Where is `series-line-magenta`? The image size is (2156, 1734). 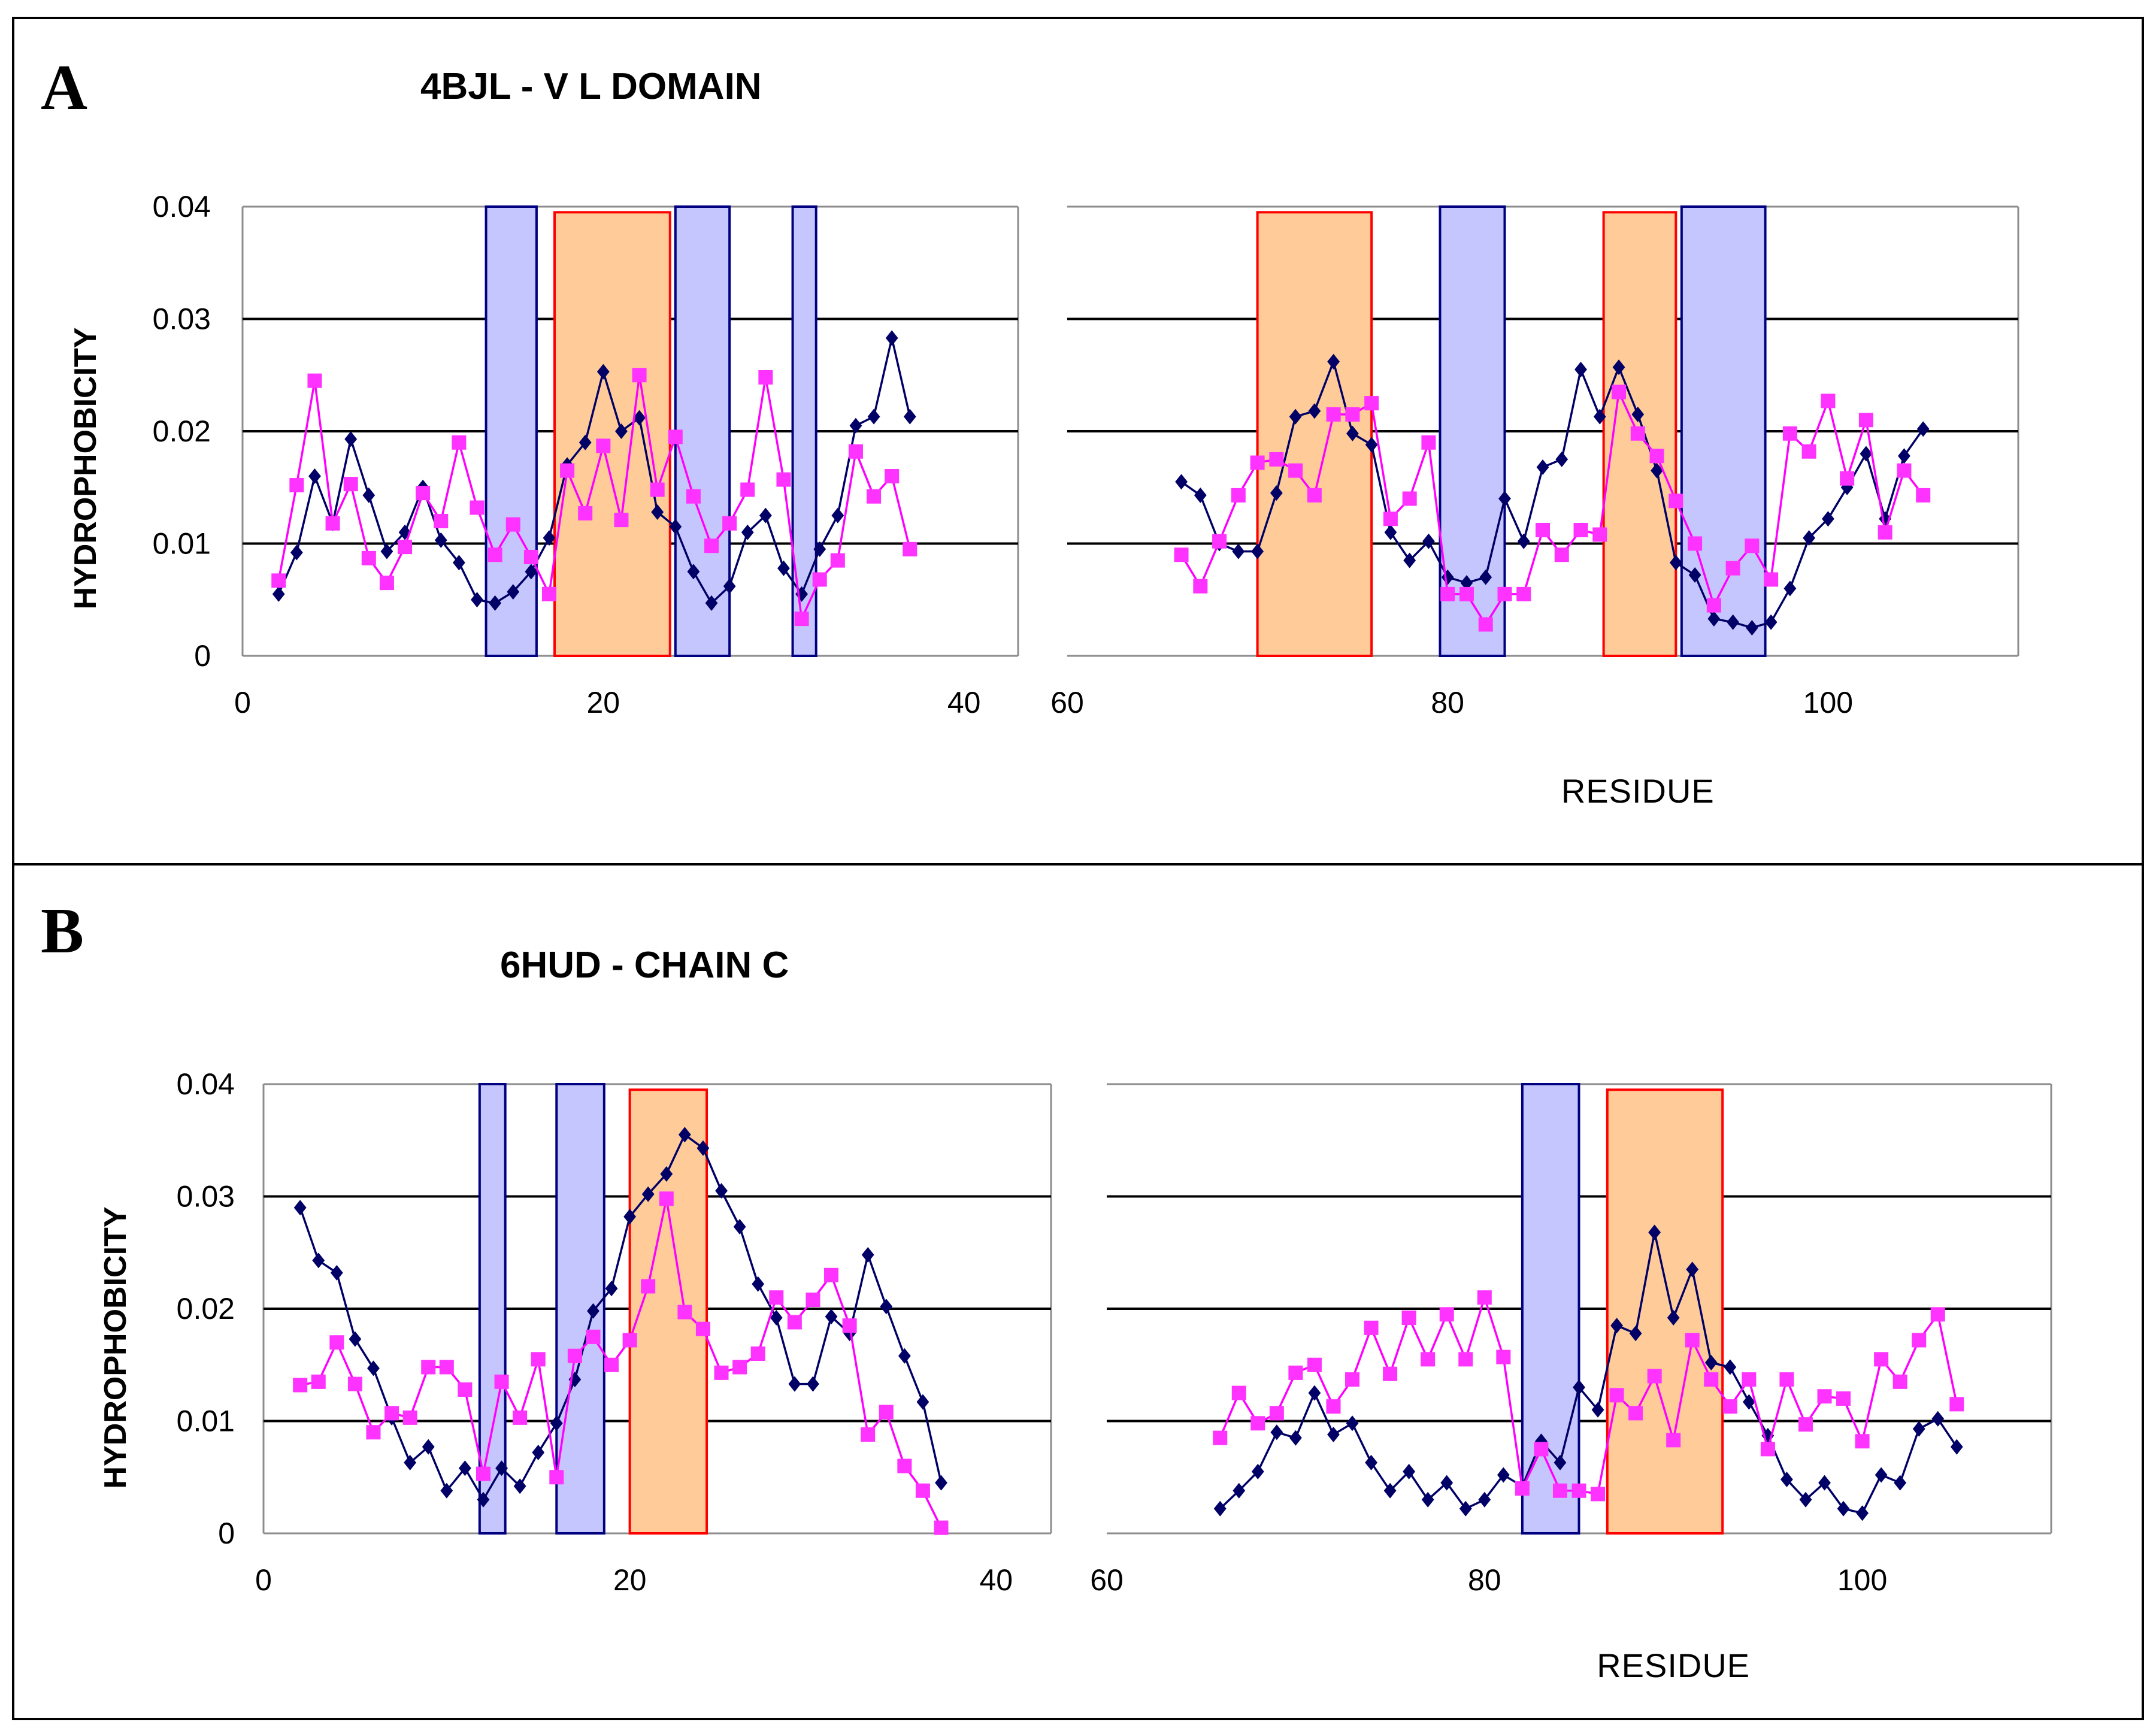
series-line-magenta is located at coordinates (1552, 508).